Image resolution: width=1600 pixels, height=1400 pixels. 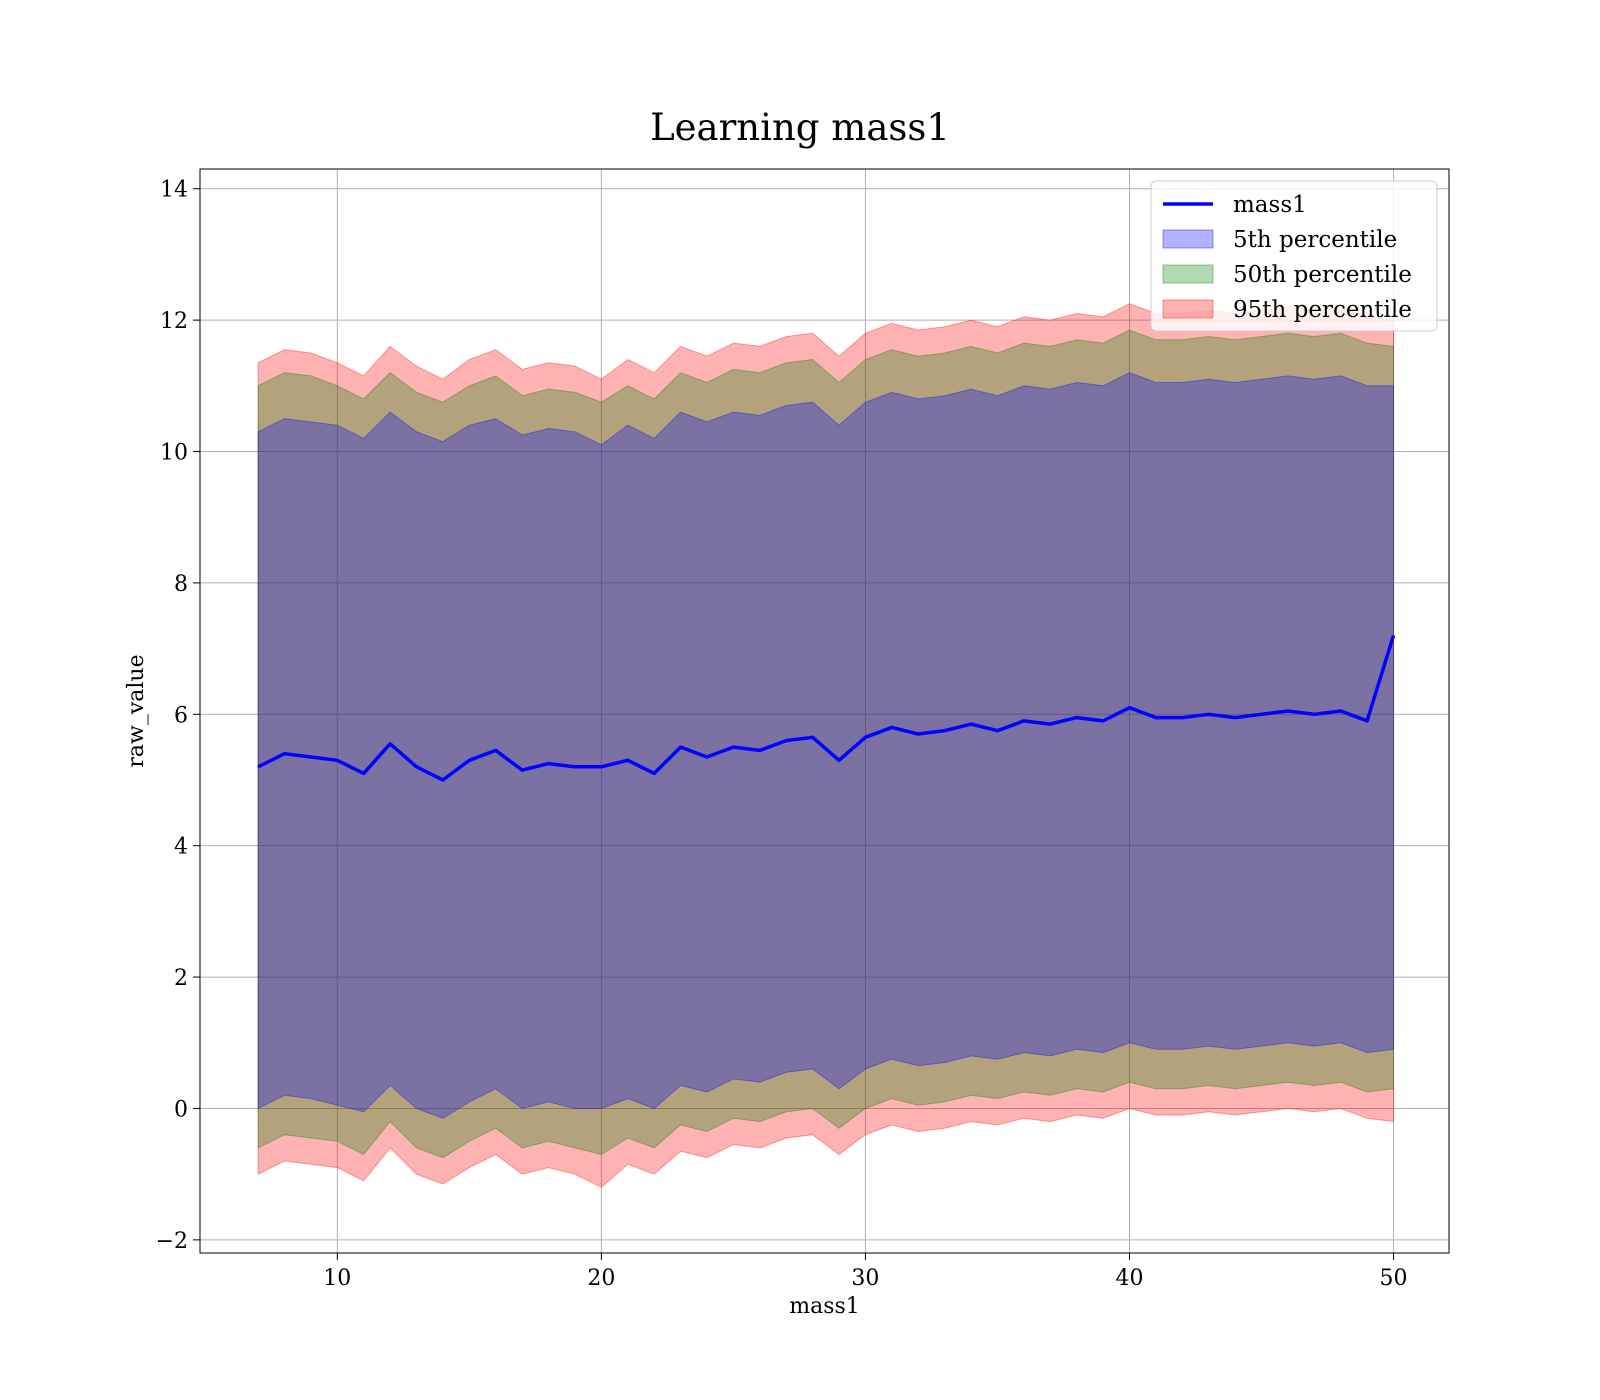 I want to click on series-lines, so click(x=826, y=708).